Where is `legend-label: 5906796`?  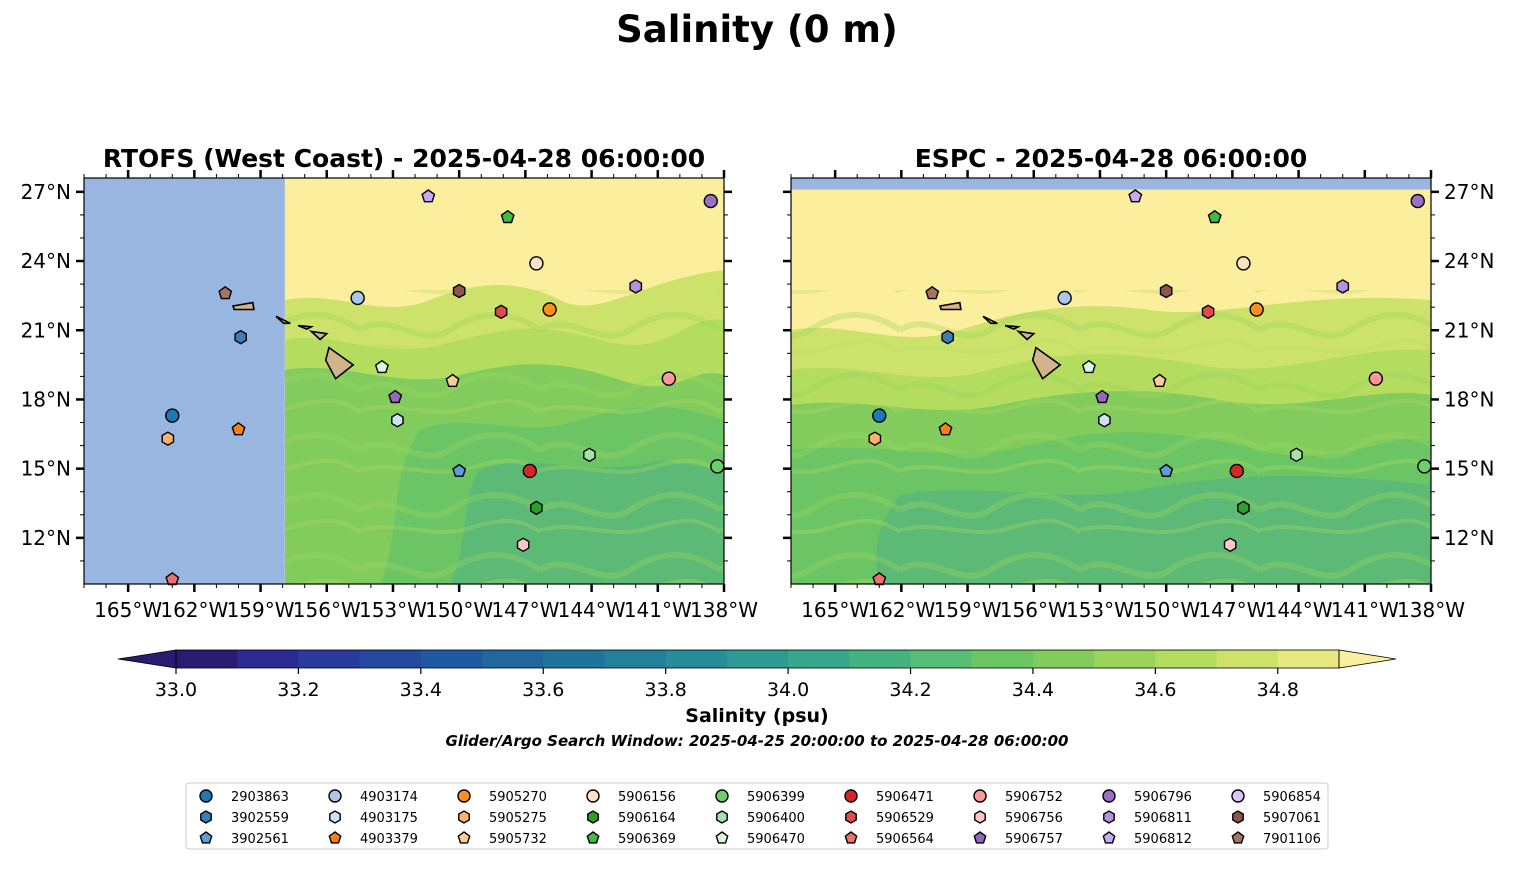
legend-label: 5906796 is located at coordinates (1163, 797).